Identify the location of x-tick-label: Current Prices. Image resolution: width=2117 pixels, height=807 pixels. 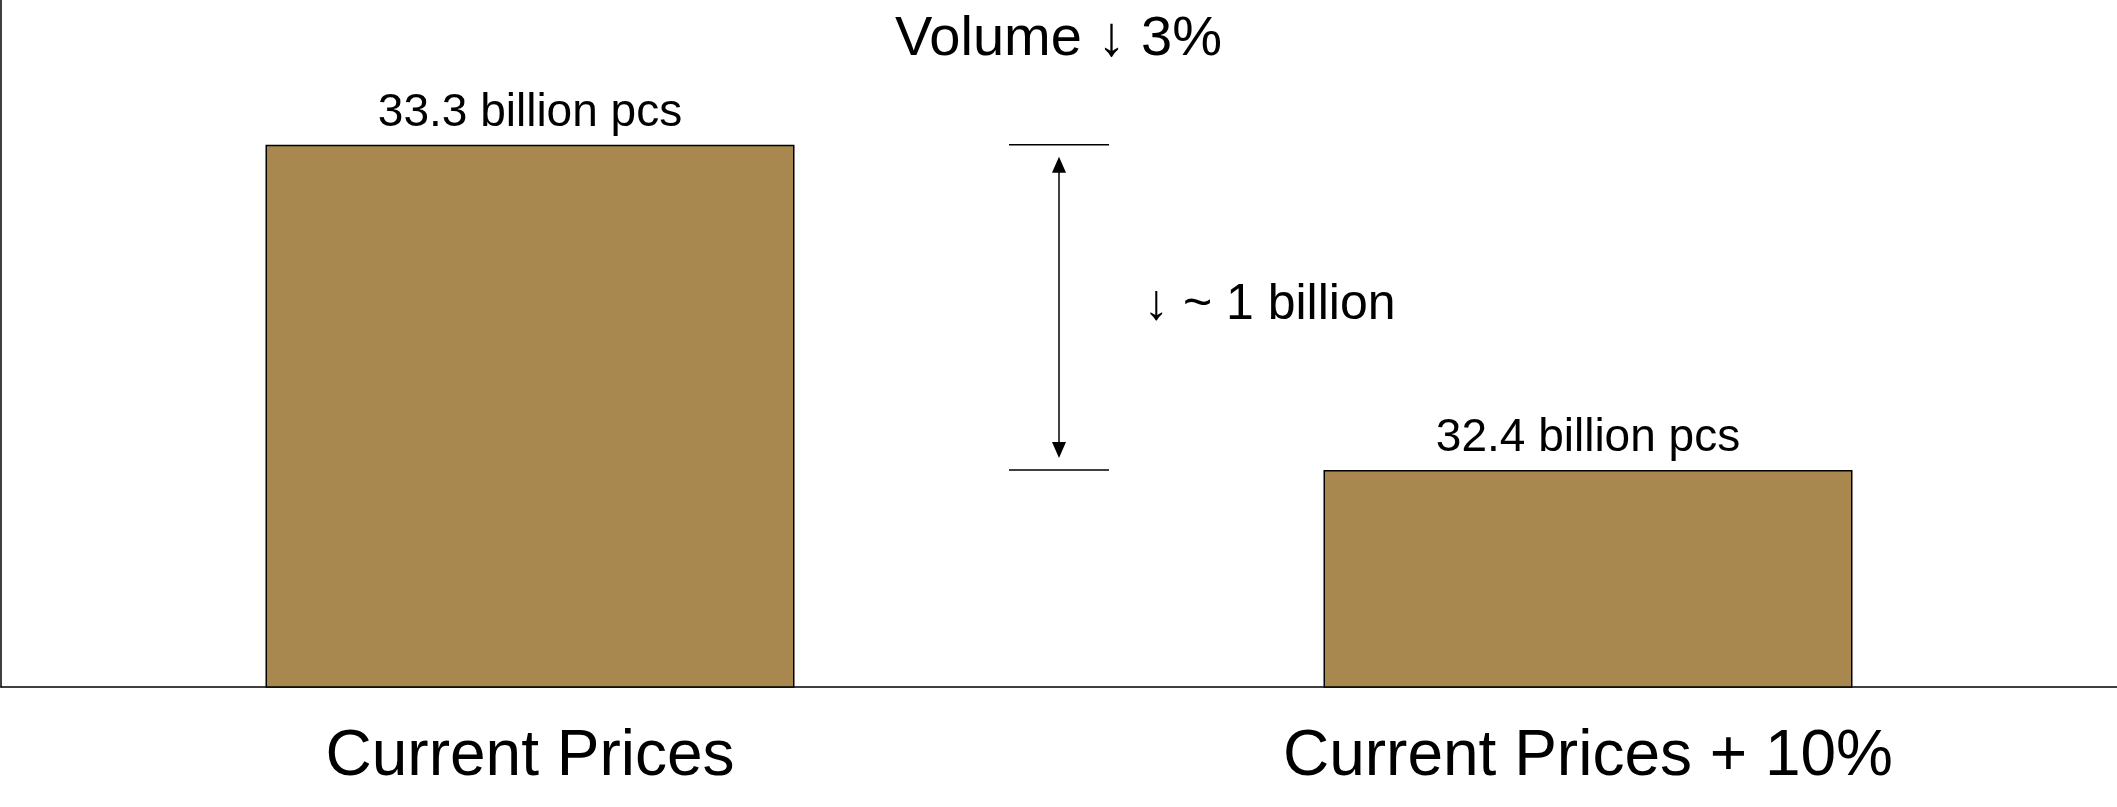
(530, 753).